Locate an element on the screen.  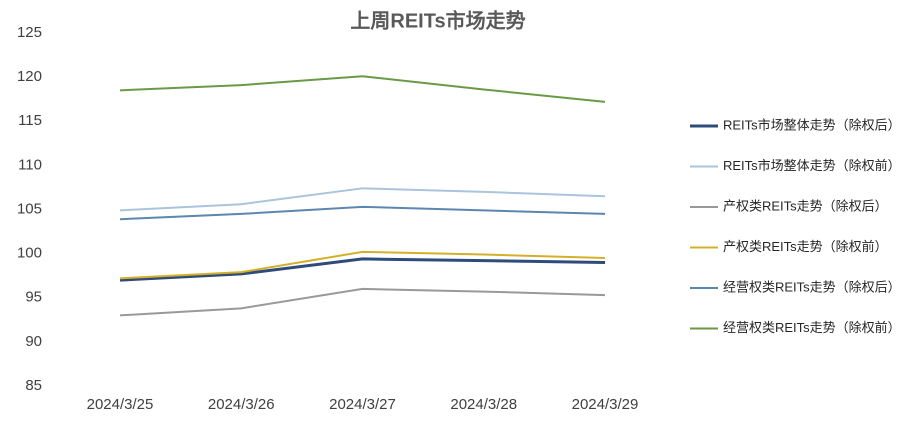
x-tick-label: 2024/3/25 is located at coordinates (120, 404).